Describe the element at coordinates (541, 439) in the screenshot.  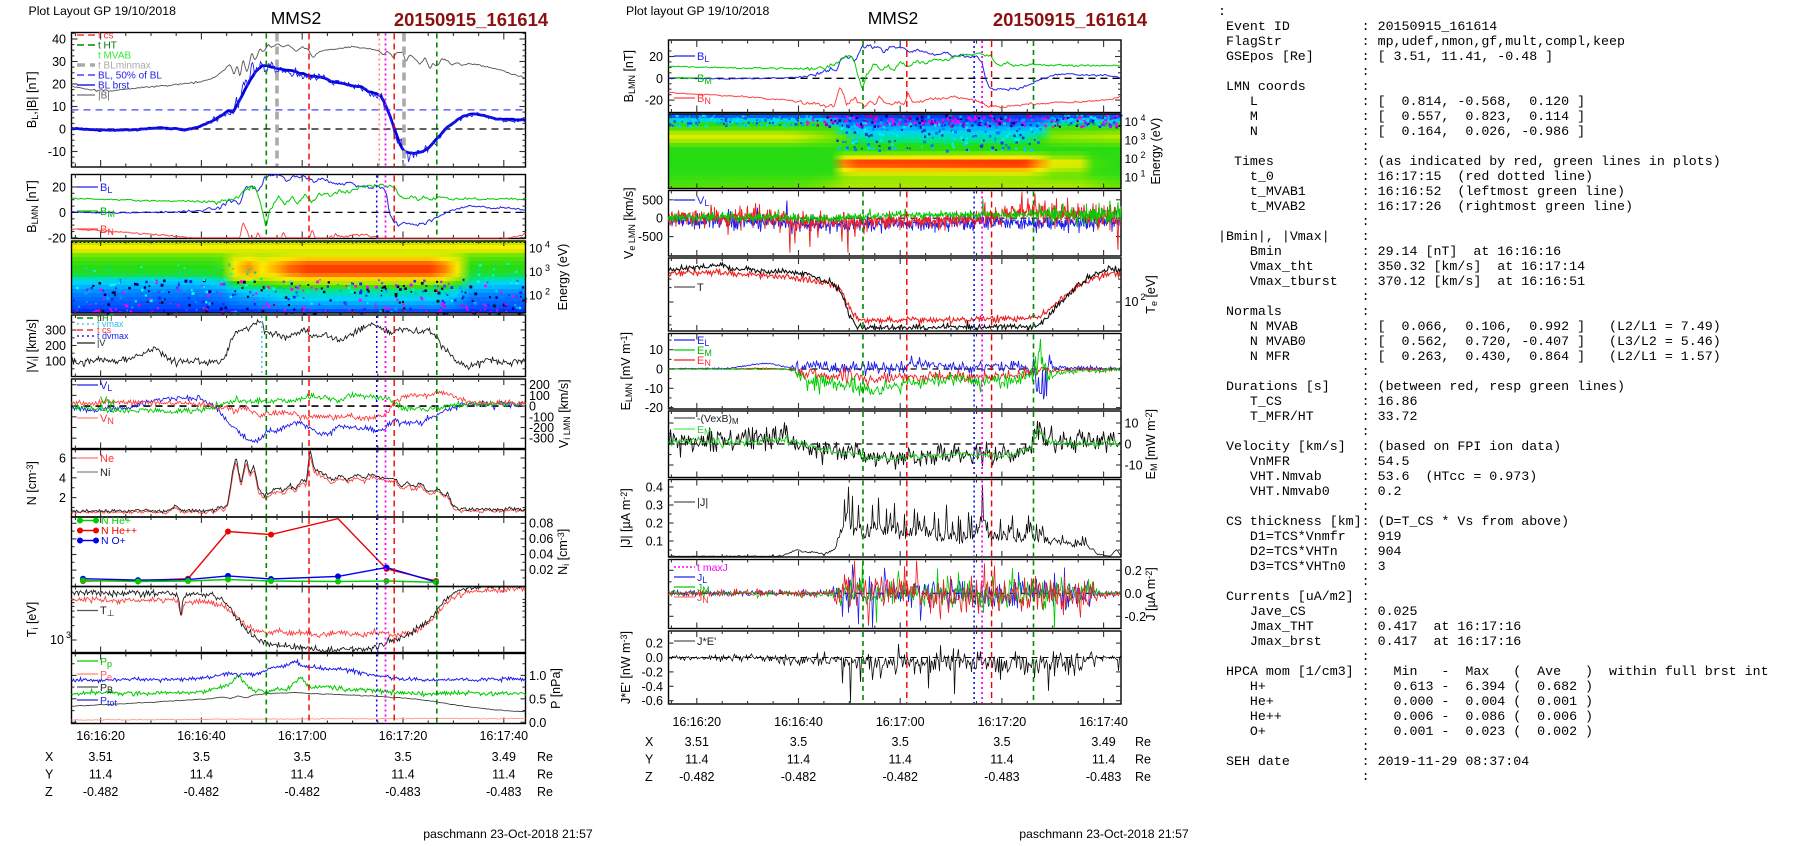
I see `svg-text: -300` at that location.